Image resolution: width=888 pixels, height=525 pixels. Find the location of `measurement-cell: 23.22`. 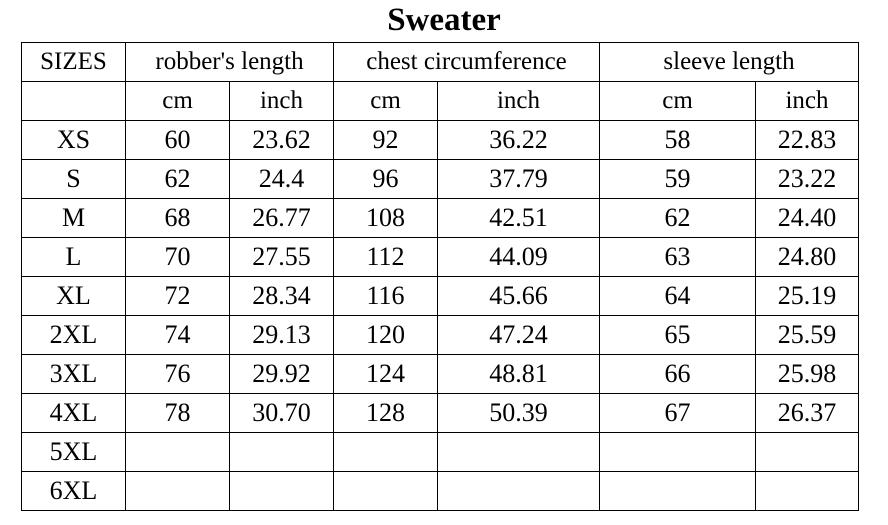

measurement-cell: 23.22 is located at coordinates (807, 179).